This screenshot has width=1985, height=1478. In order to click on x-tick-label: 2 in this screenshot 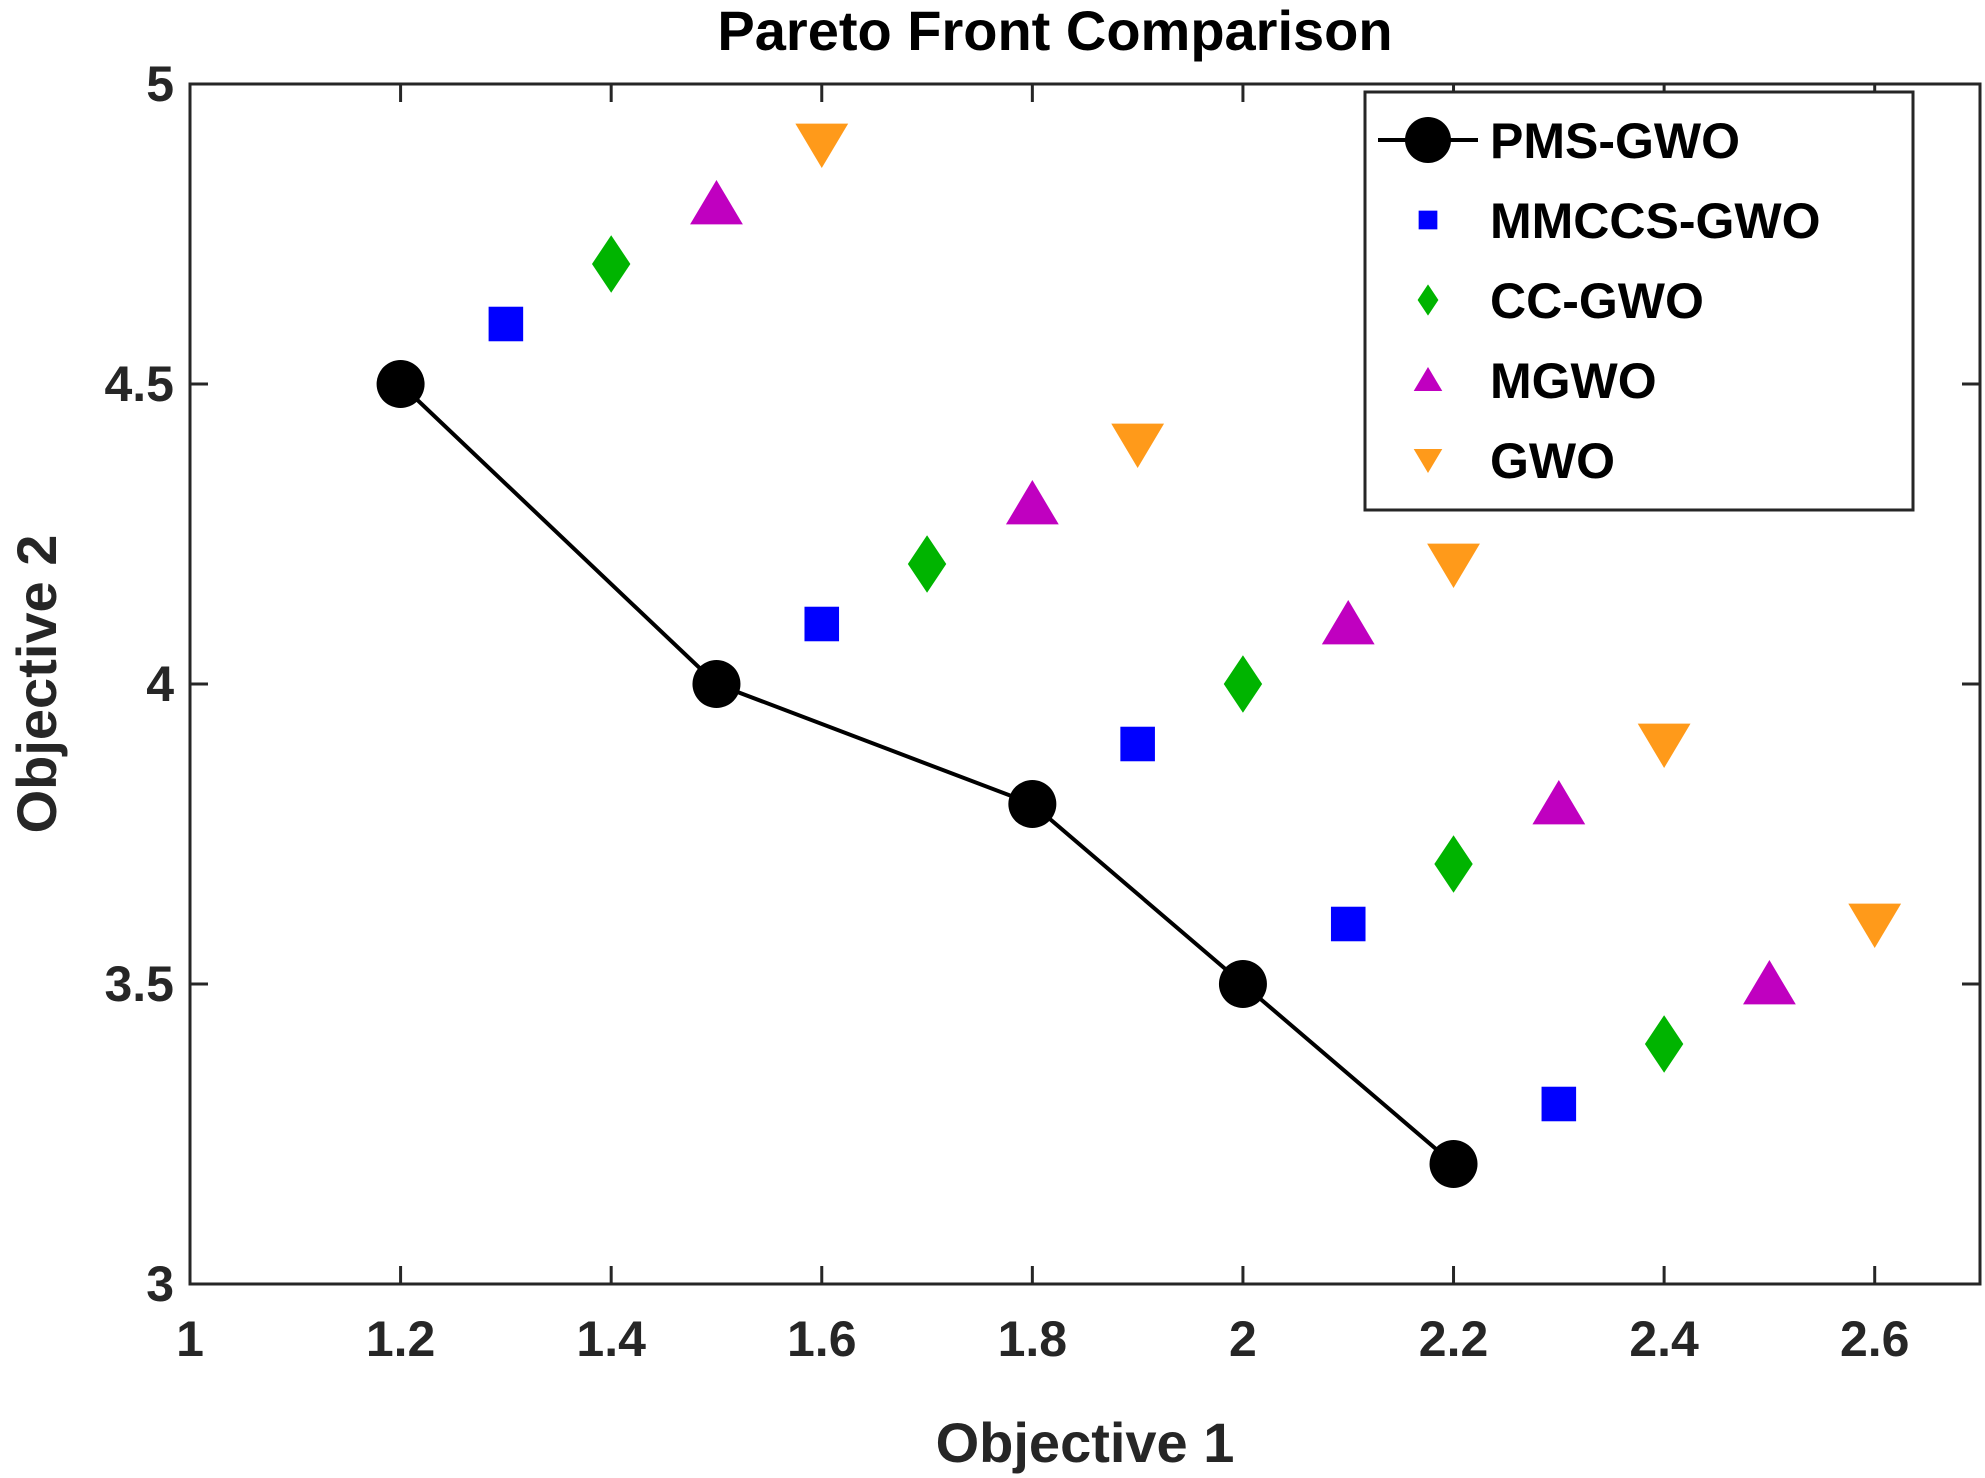, I will do `click(1243, 1339)`.